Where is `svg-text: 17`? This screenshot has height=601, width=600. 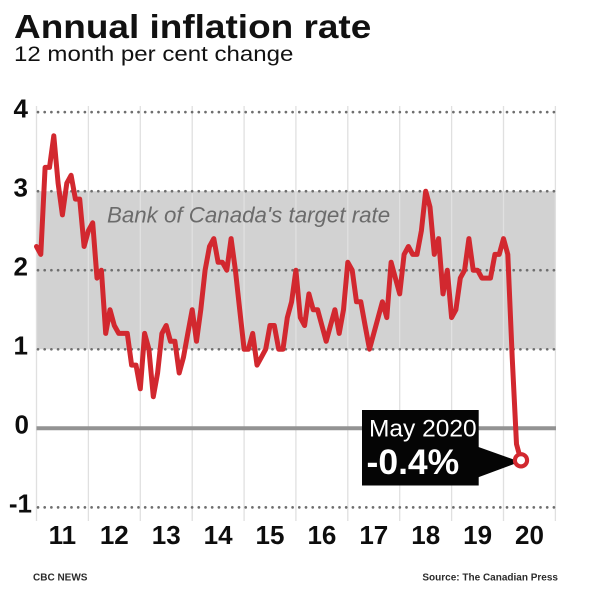 svg-text: 17 is located at coordinates (373, 535).